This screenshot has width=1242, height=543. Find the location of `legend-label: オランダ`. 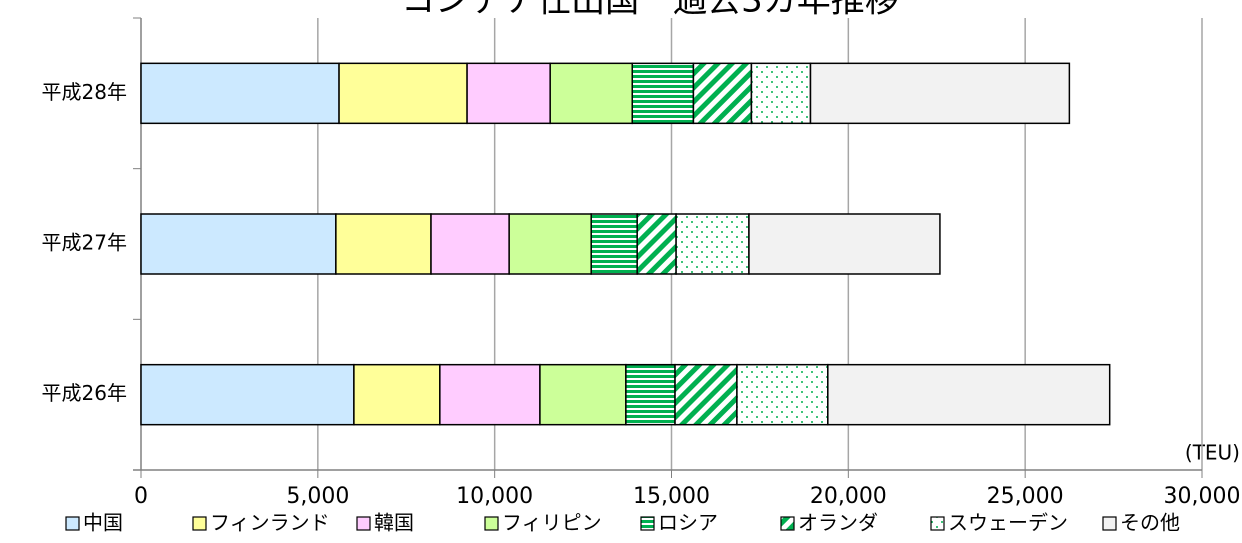

legend-label: オランダ is located at coordinates (838, 523).